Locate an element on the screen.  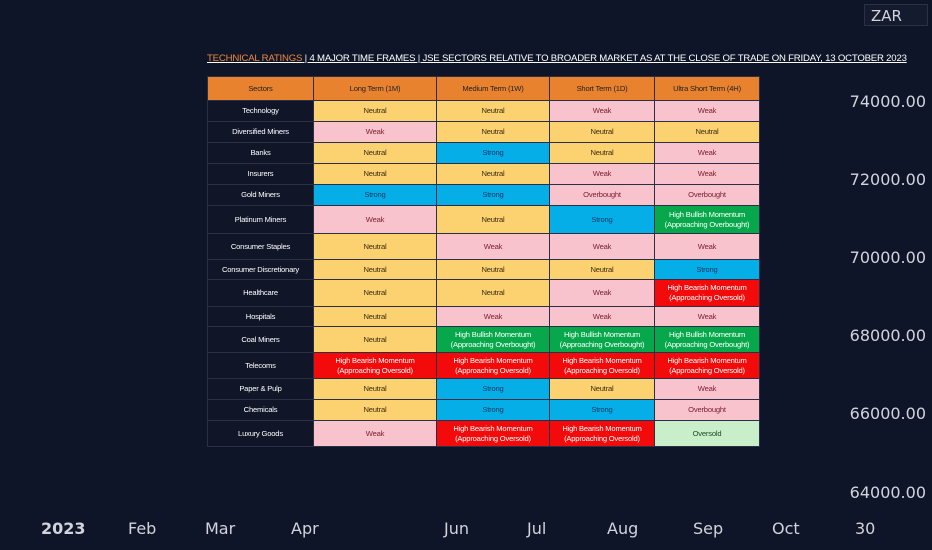
price-label: 66000.00 is located at coordinates (887, 413).